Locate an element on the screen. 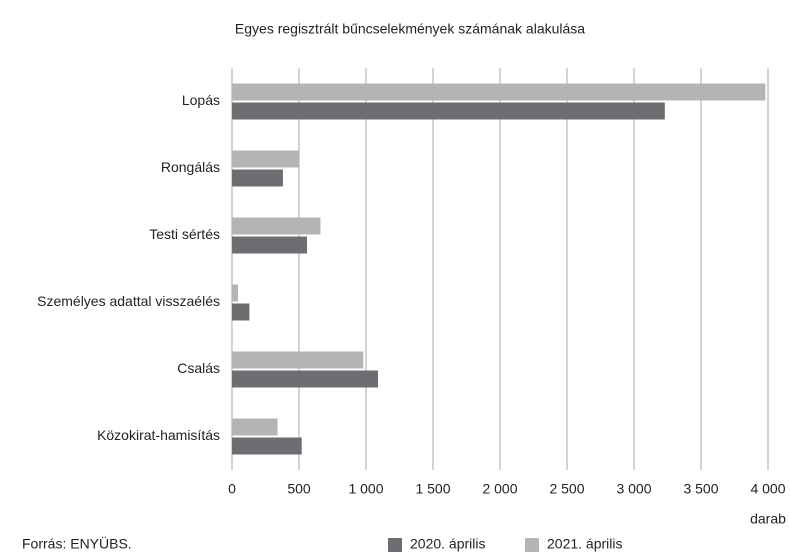  x-tick-label: 3 500 is located at coordinates (700, 489).